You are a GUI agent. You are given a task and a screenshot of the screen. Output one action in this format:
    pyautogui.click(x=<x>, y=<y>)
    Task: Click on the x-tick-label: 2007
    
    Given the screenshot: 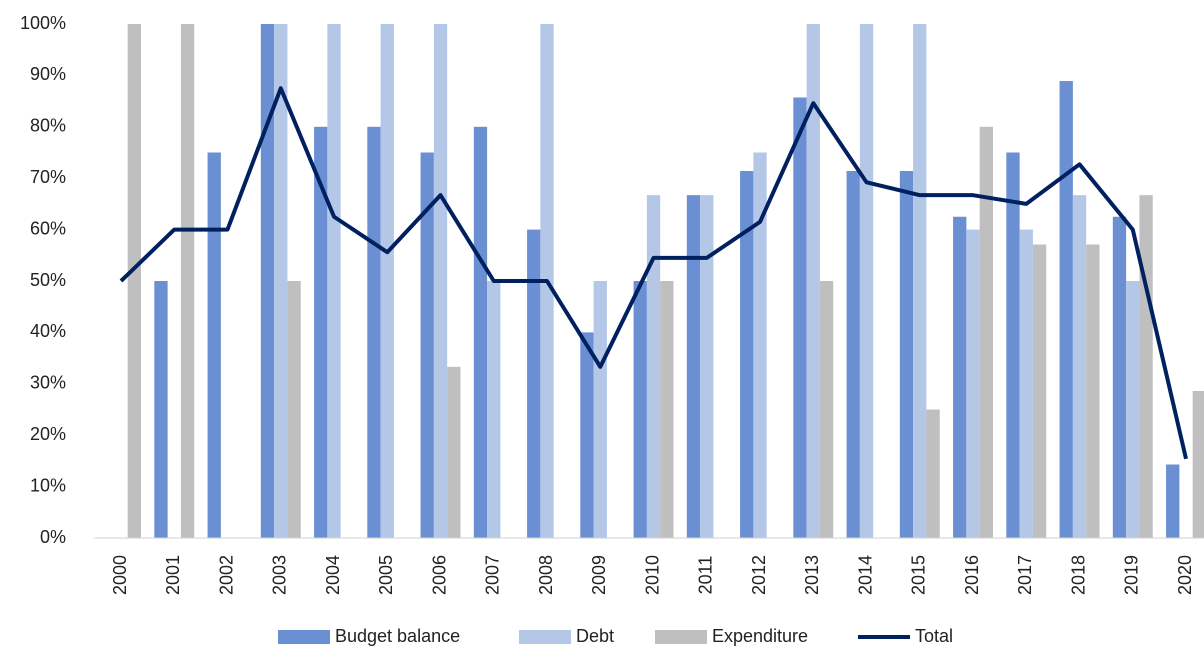 What is the action you would take?
    pyautogui.click(x=493, y=575)
    